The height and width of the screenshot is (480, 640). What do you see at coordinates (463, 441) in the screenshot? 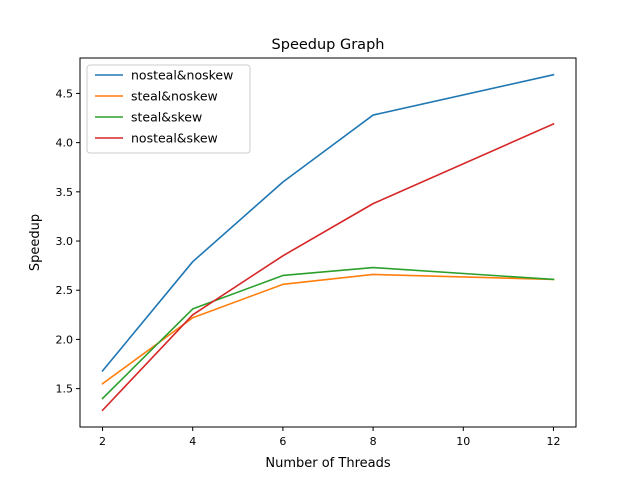
I see `x-tick-label: 10` at bounding box center [463, 441].